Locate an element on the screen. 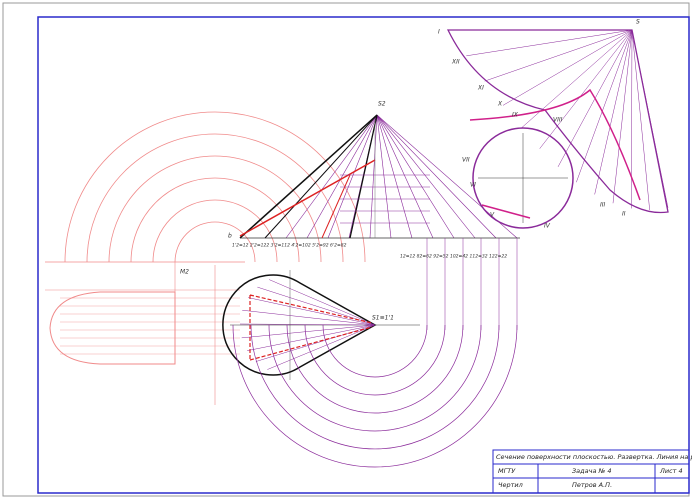  label: V is located at coordinates (492, 215).